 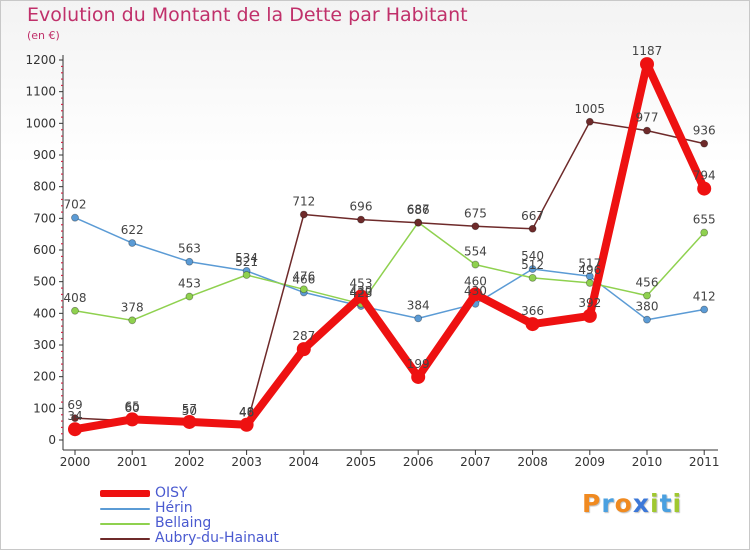 I want to click on x-tick-label: 2008, so click(x=532, y=462).